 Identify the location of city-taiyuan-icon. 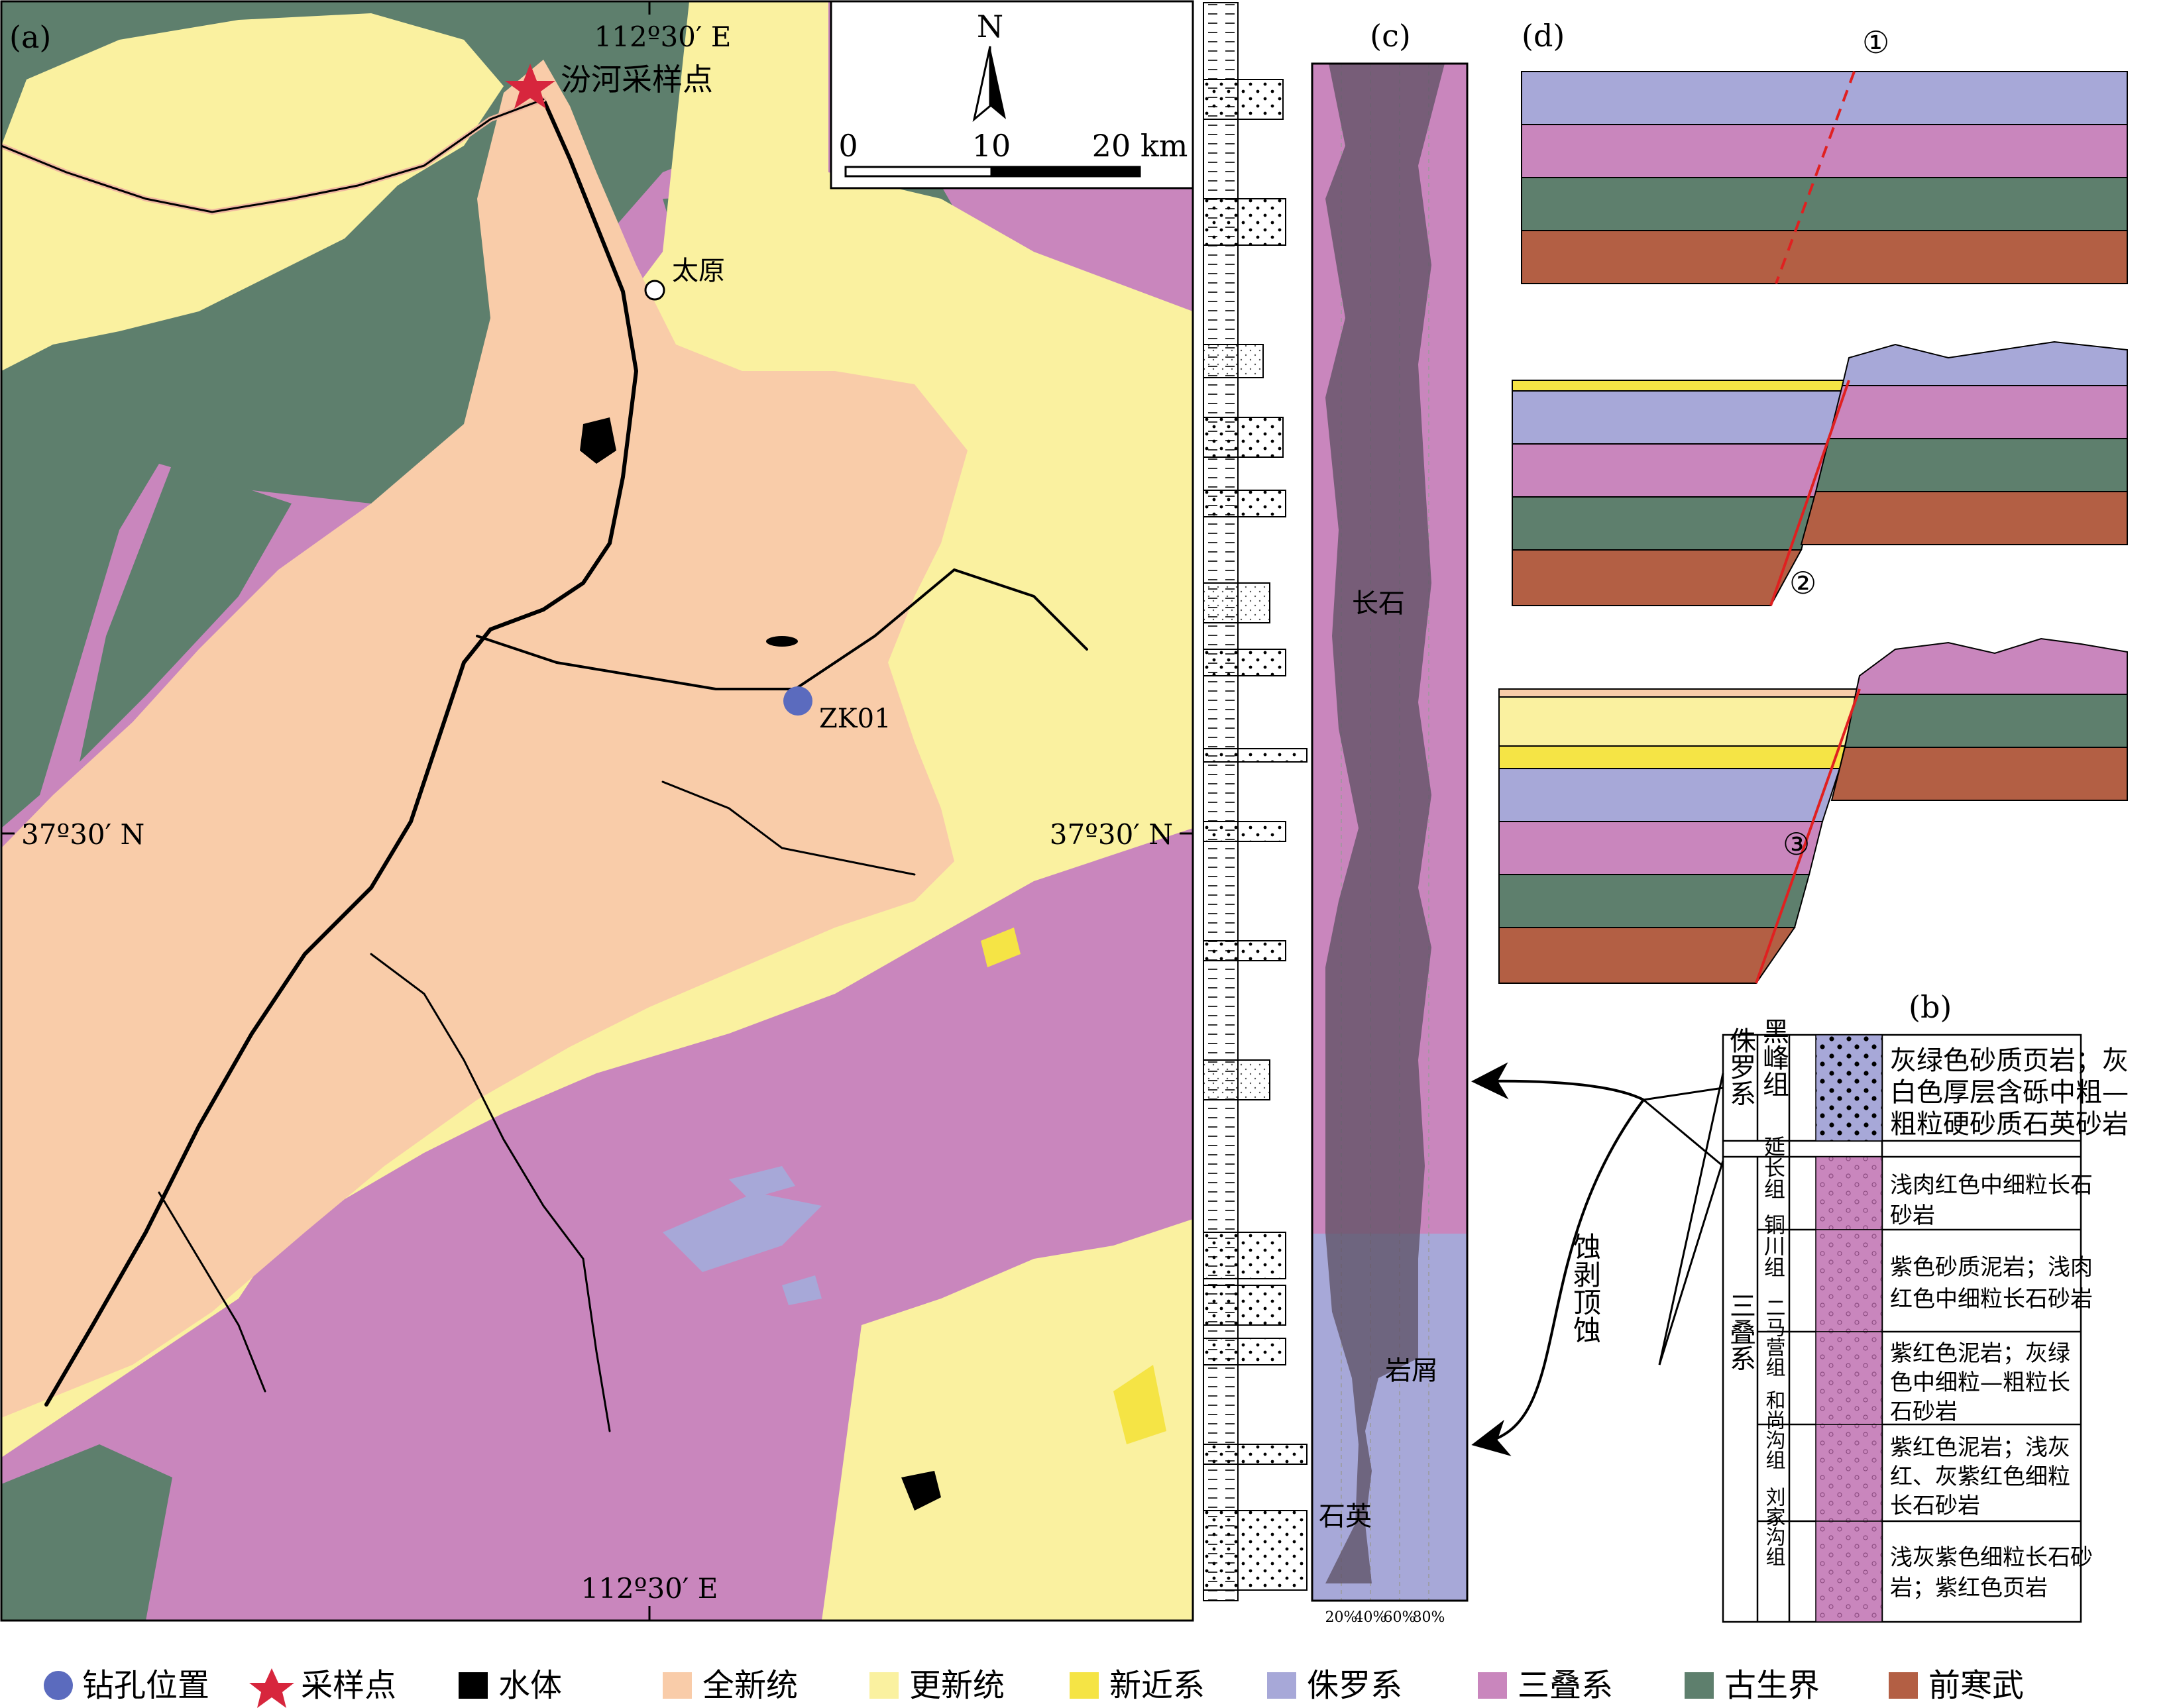
(654, 290).